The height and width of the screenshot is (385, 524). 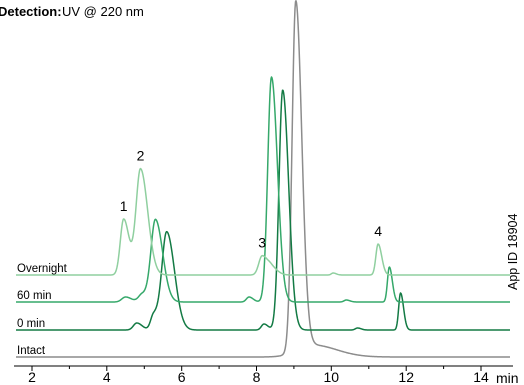 What do you see at coordinates (42, 310) in the screenshot?
I see `series-labels: Overnight 60 min 0 min Intact` at bounding box center [42, 310].